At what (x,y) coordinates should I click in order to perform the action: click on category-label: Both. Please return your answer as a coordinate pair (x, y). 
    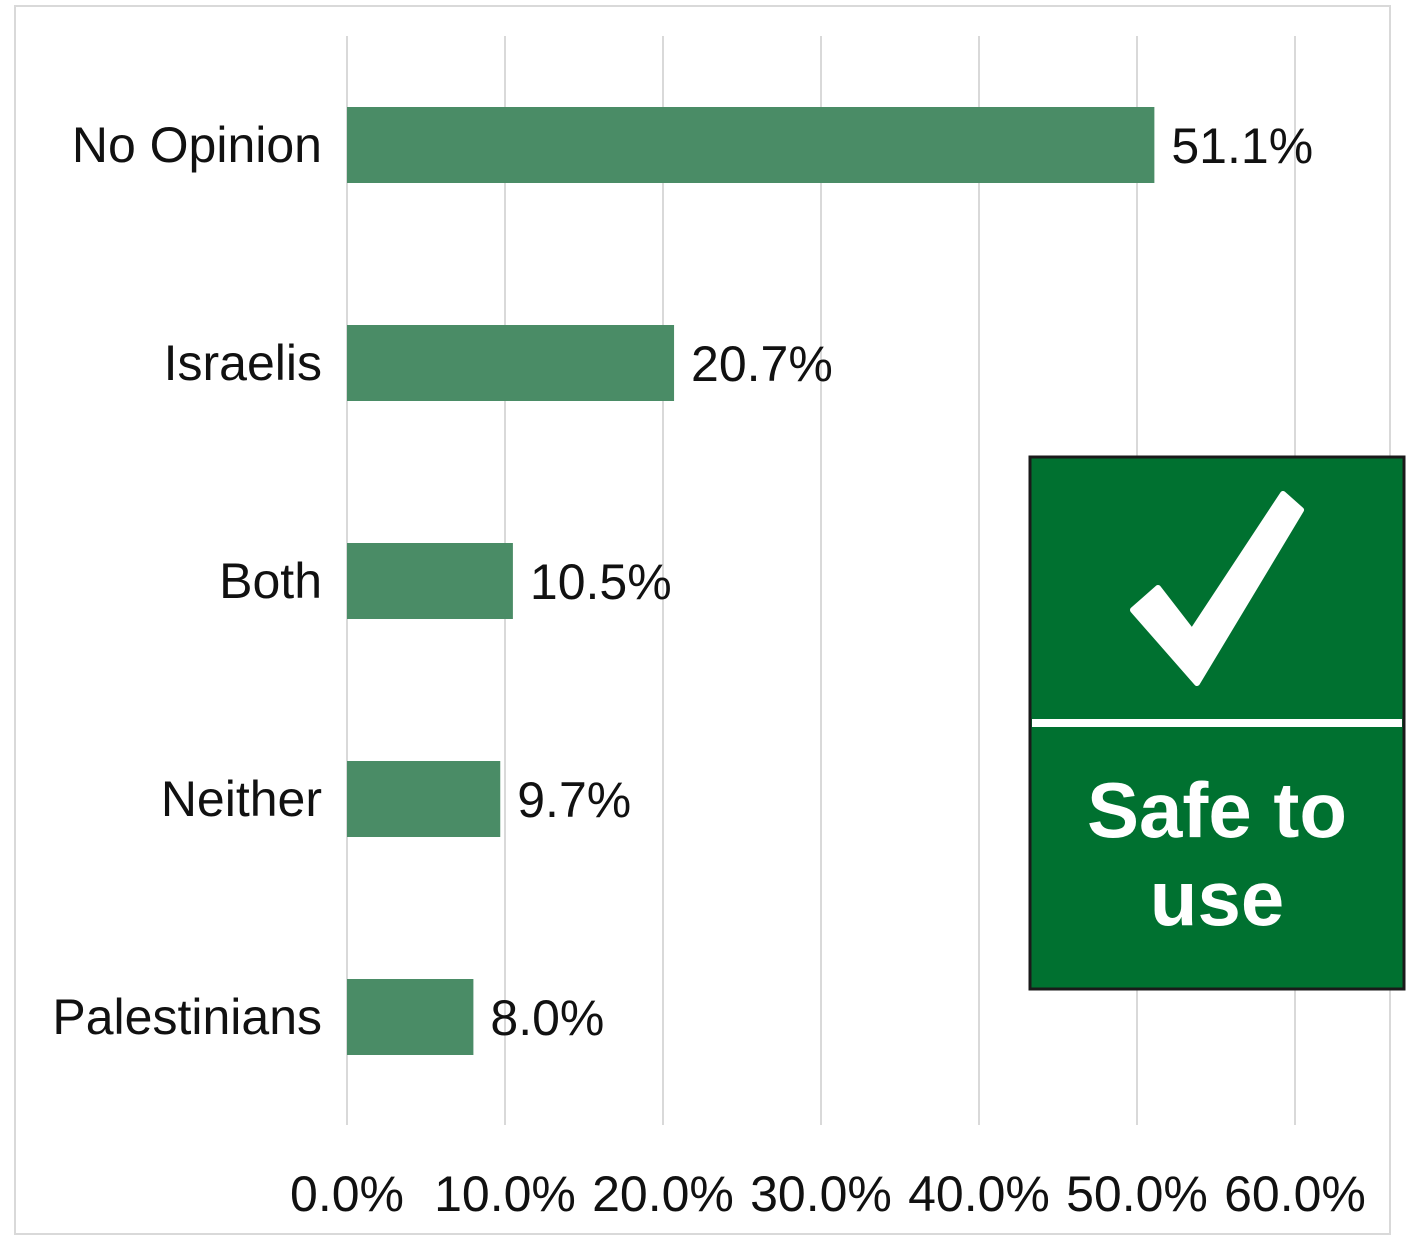
    Looking at the image, I should click on (270, 581).